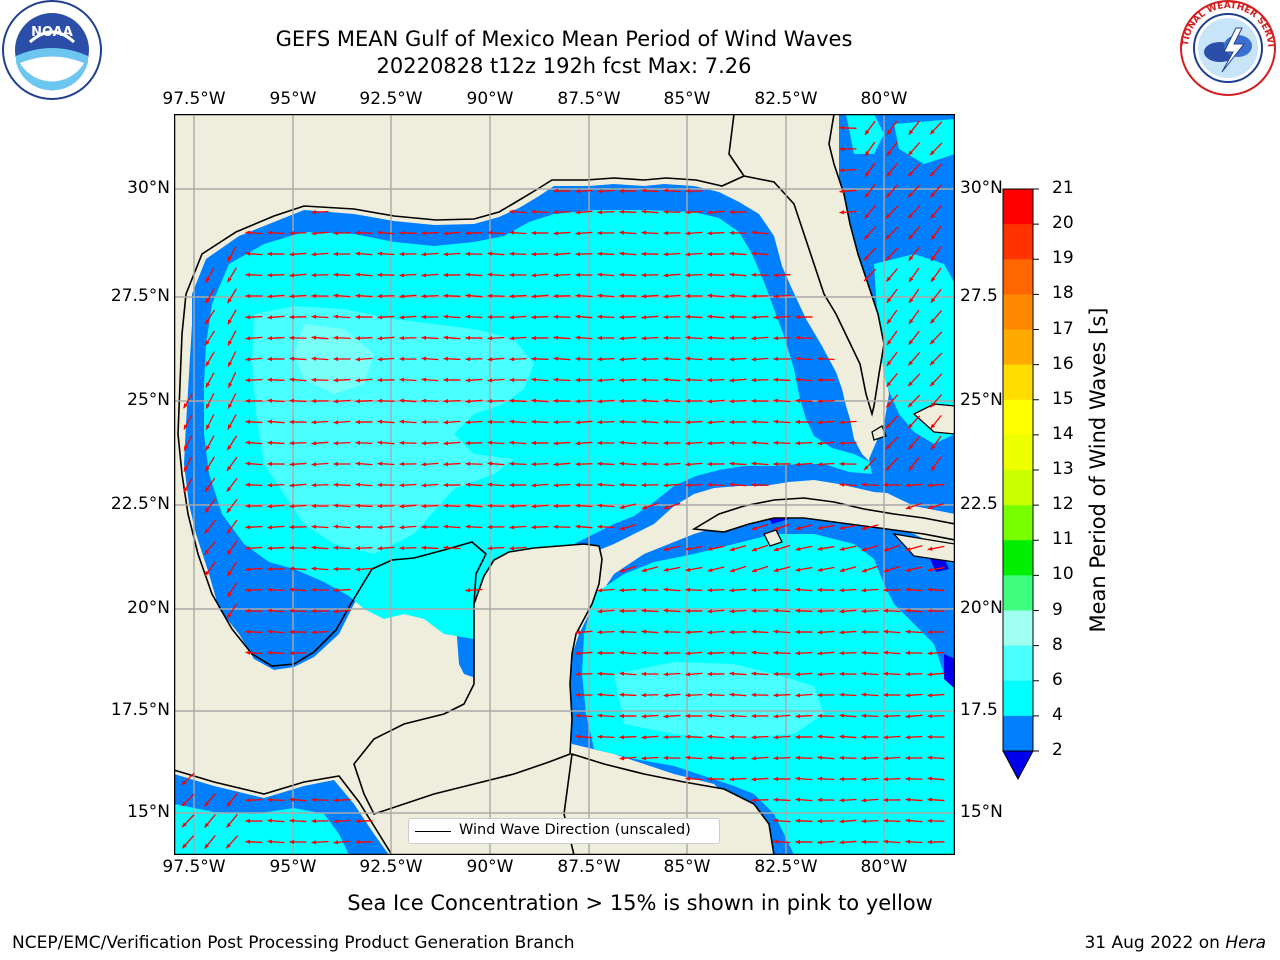 Image resolution: width=1280 pixels, height=960 pixels. Describe the element at coordinates (1057, 609) in the screenshot. I see `colorbar-tick-label: 9` at that location.